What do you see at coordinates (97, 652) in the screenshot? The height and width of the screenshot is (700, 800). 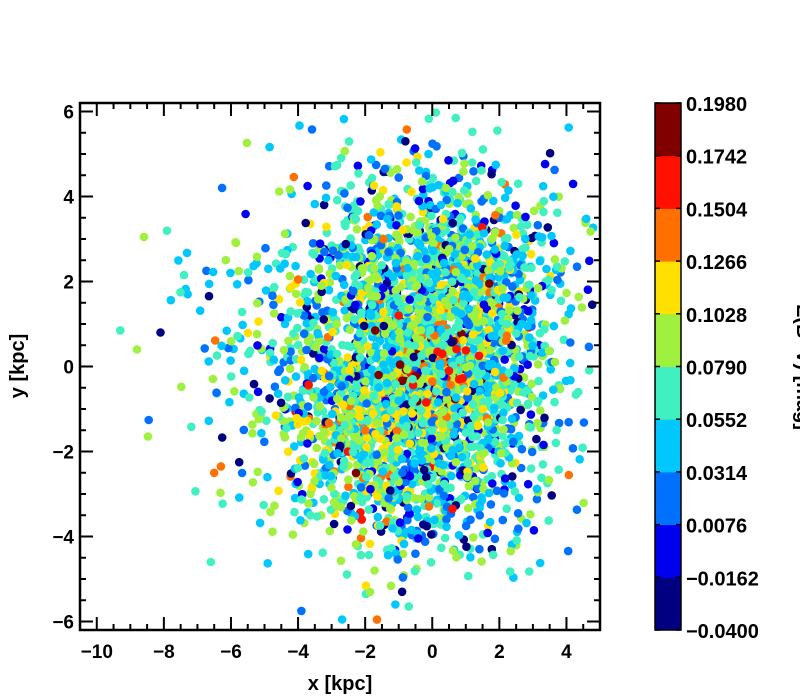 I see `x-tick-label: −10` at bounding box center [97, 652].